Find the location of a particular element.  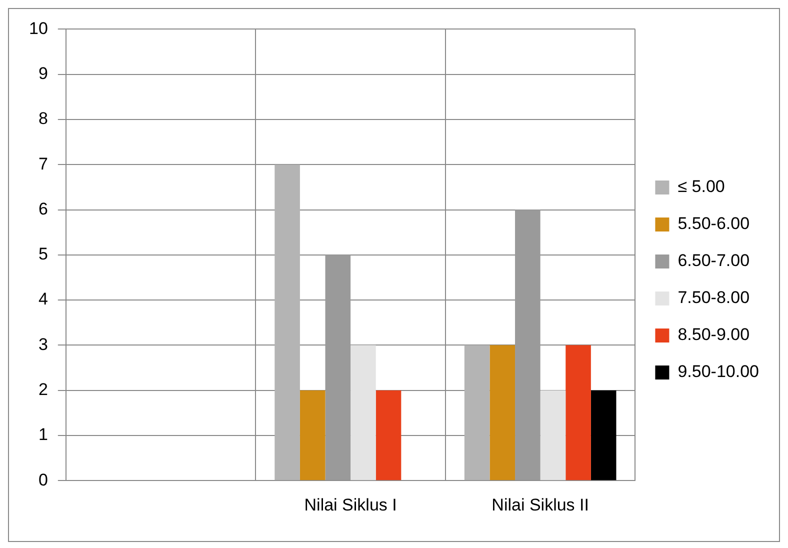

y-tick-label: 3 is located at coordinates (43, 344).